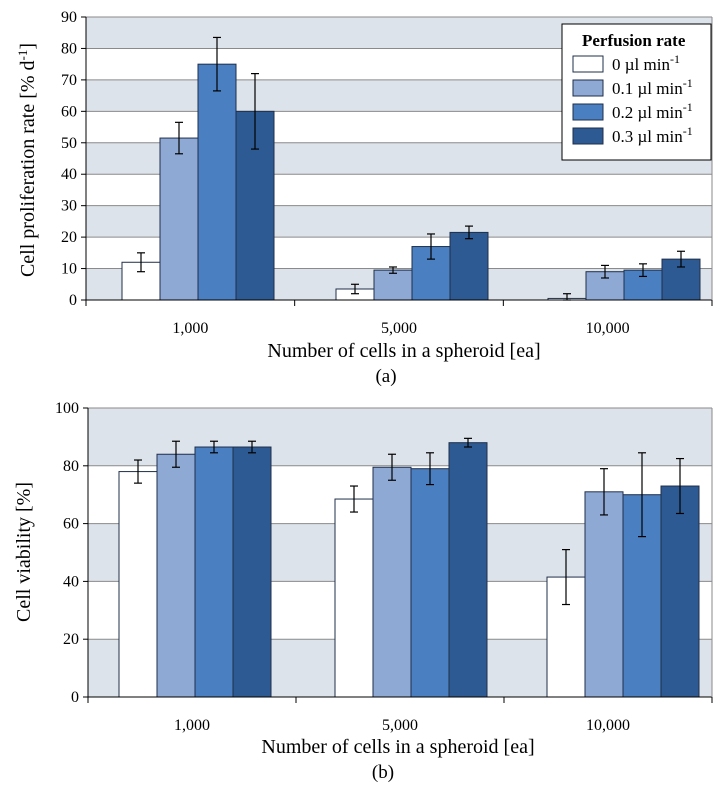 This screenshot has height=787, width=723. Describe the element at coordinates (652, 135) in the screenshot. I see `legend-entry: 0.3 µl min-1` at that location.